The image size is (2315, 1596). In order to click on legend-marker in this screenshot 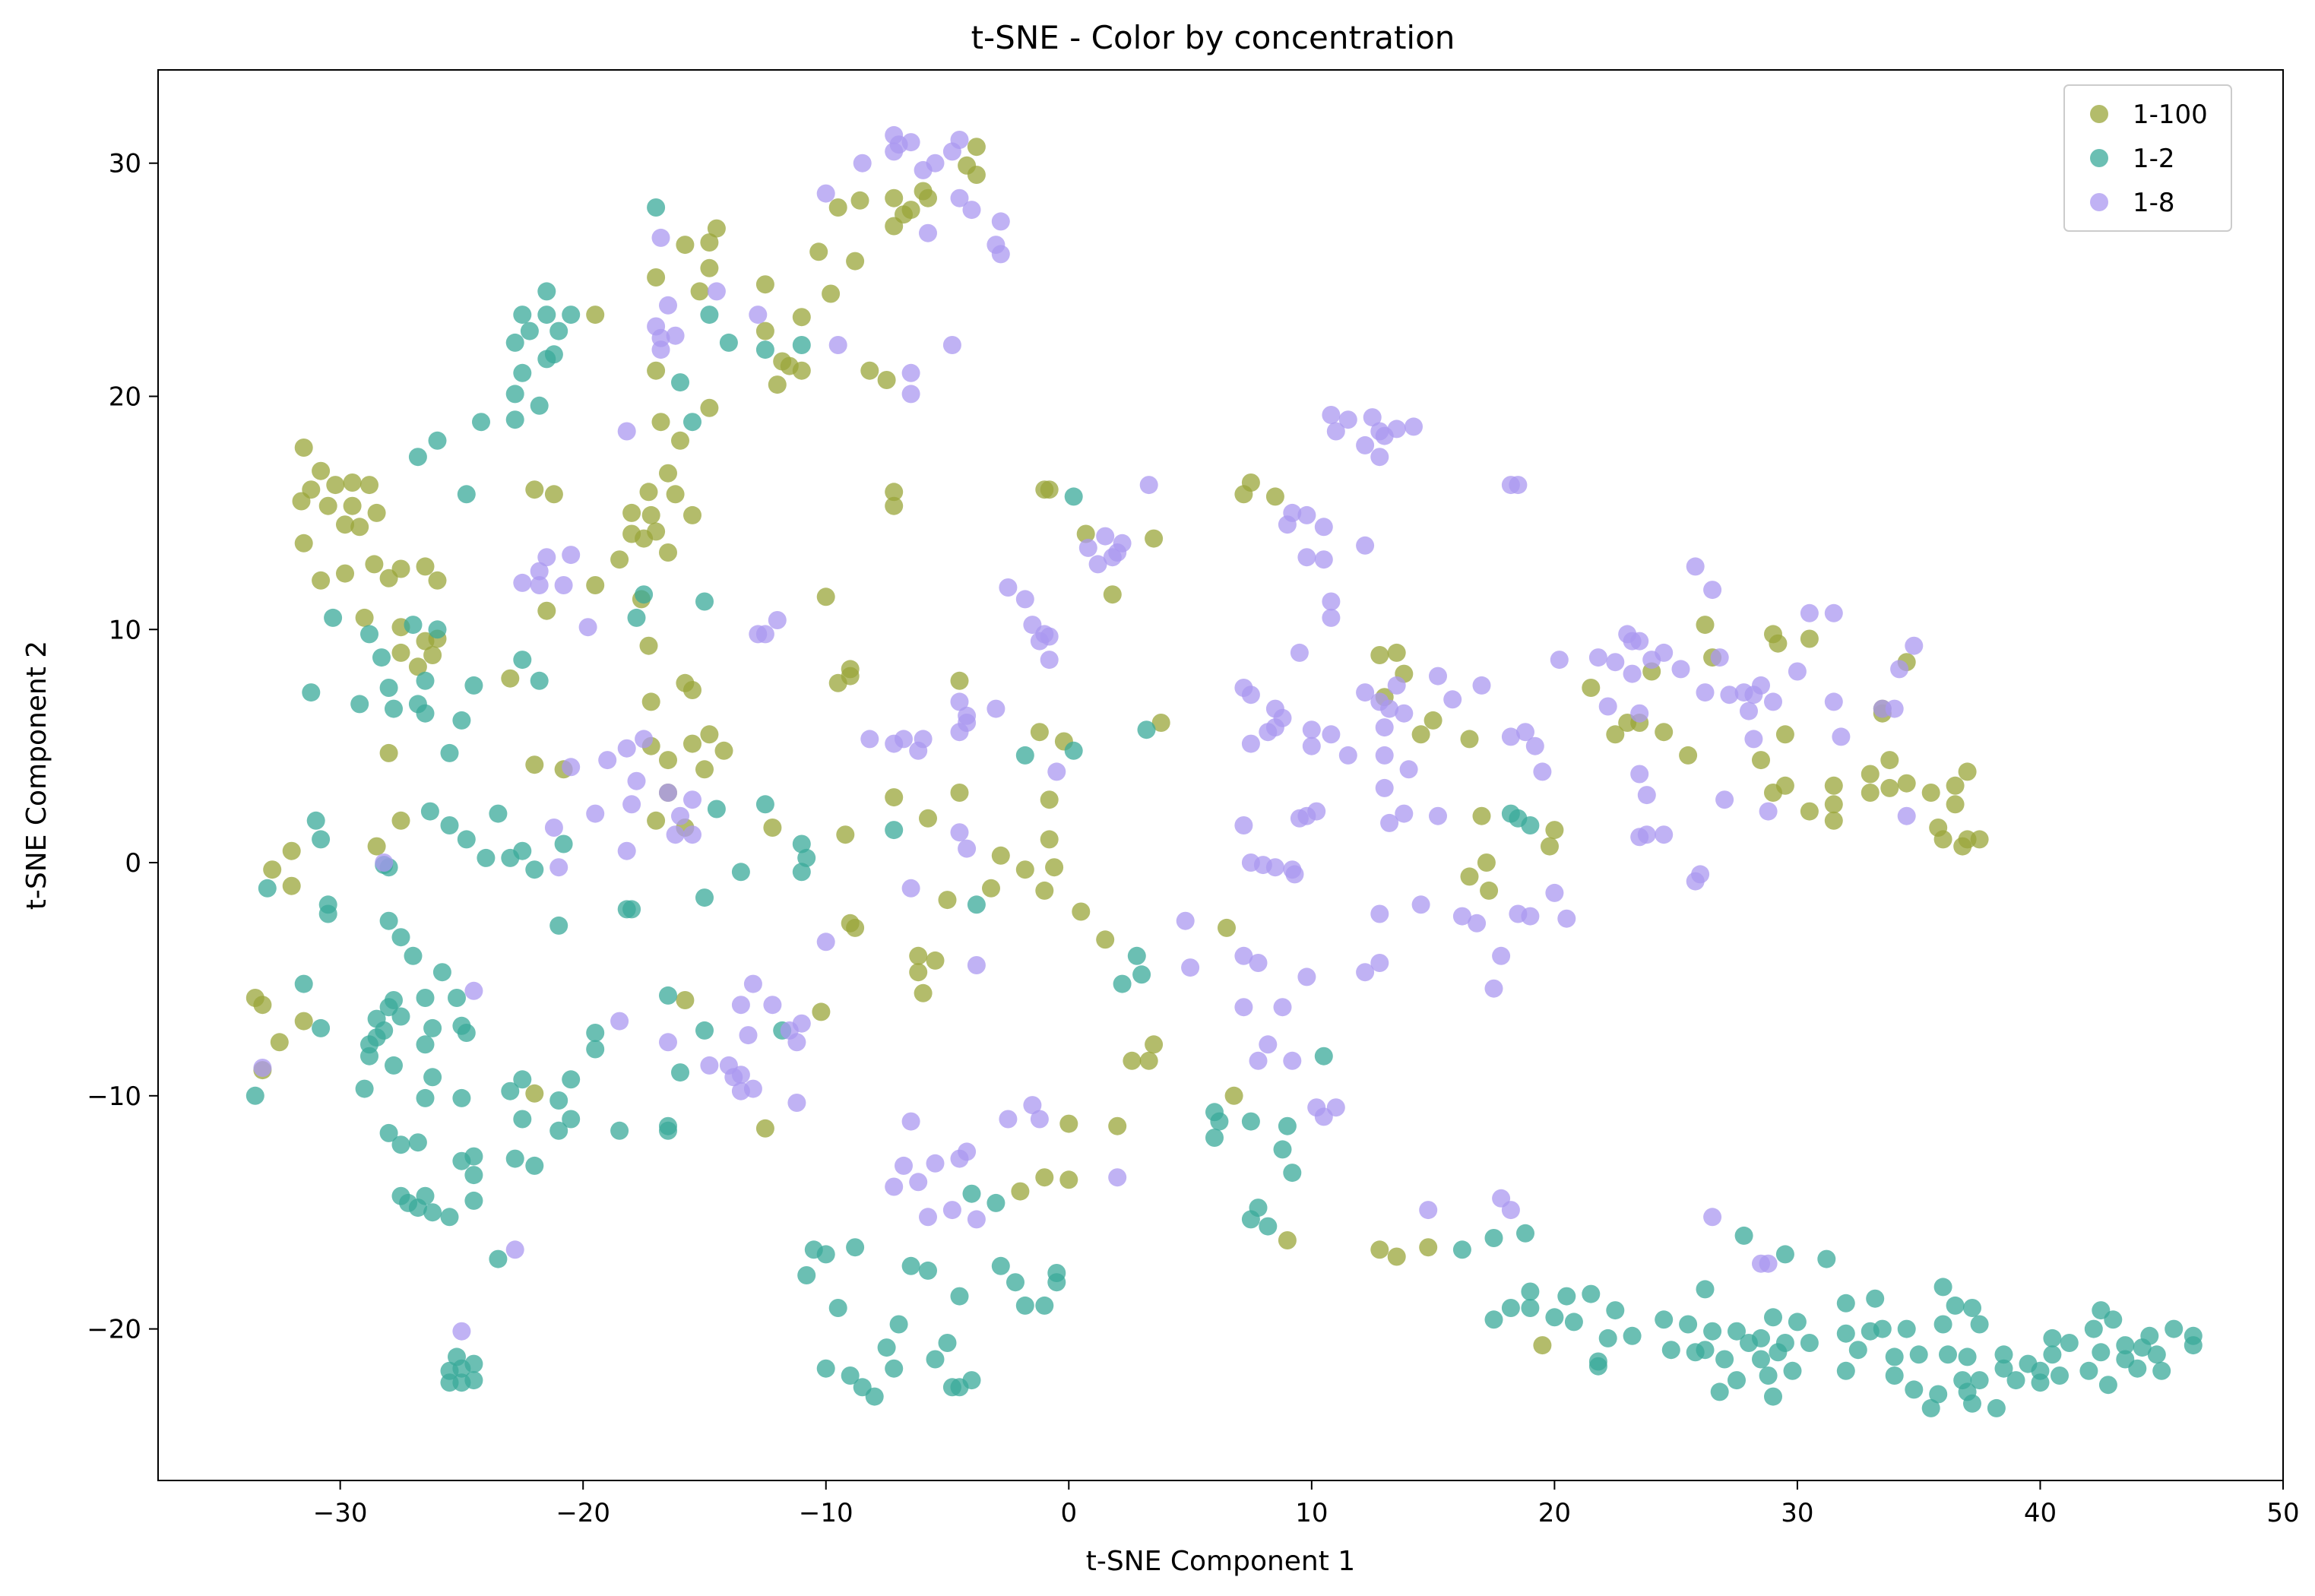, I will do `click(2099, 202)`.